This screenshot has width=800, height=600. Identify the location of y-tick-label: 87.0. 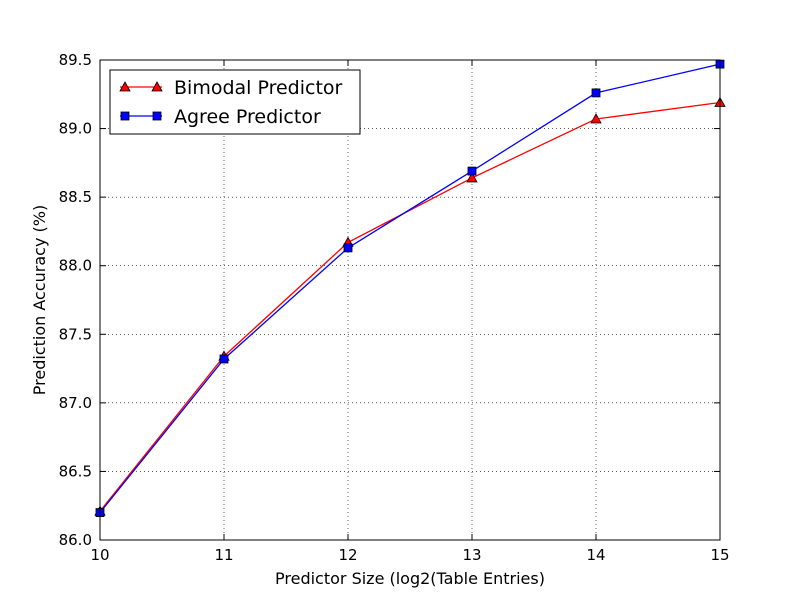
(75, 403).